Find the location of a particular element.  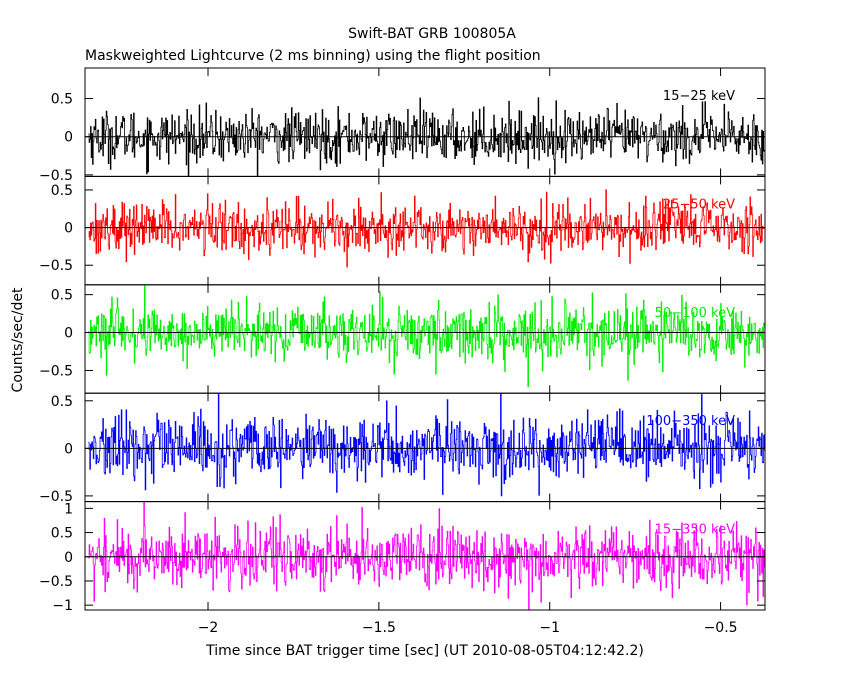

panel-4: −0.5 0 0.5 100−350 keV is located at coordinates (402, 448).